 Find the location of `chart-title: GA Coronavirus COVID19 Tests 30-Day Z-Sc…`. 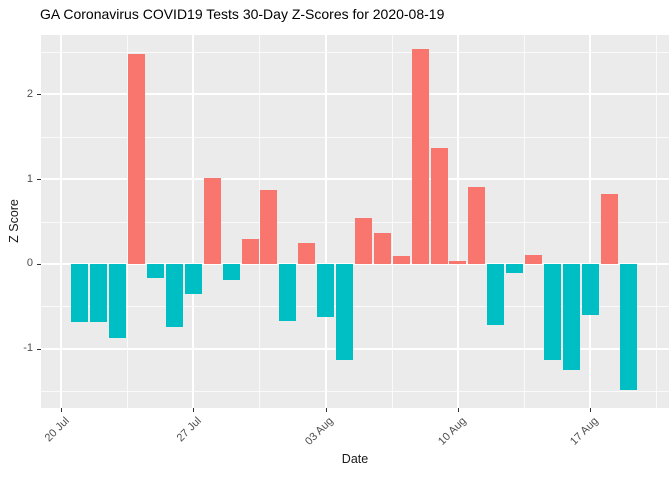

chart-title: GA Coronavirus COVID19 Tests 30-Day Z-Sc… is located at coordinates (242, 14).